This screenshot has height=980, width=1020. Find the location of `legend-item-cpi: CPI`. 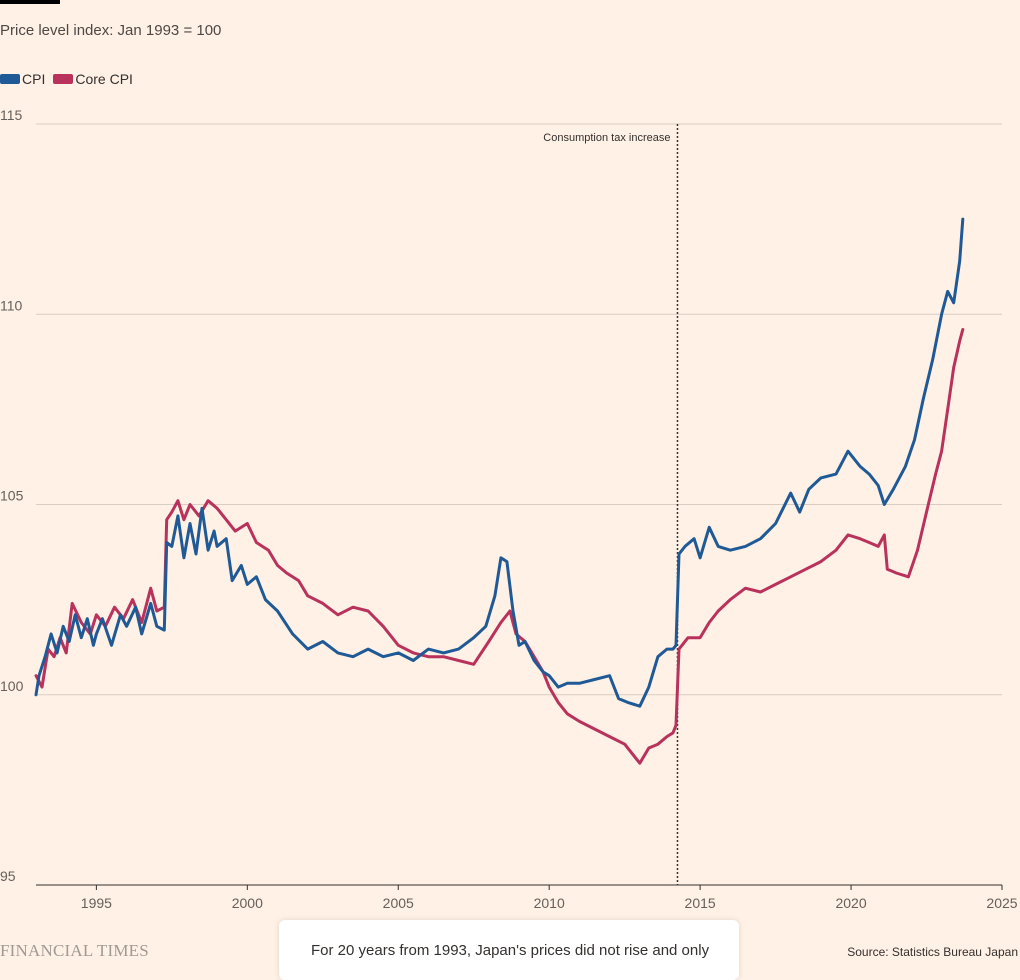

legend-item-cpi: CPI is located at coordinates (22, 79).